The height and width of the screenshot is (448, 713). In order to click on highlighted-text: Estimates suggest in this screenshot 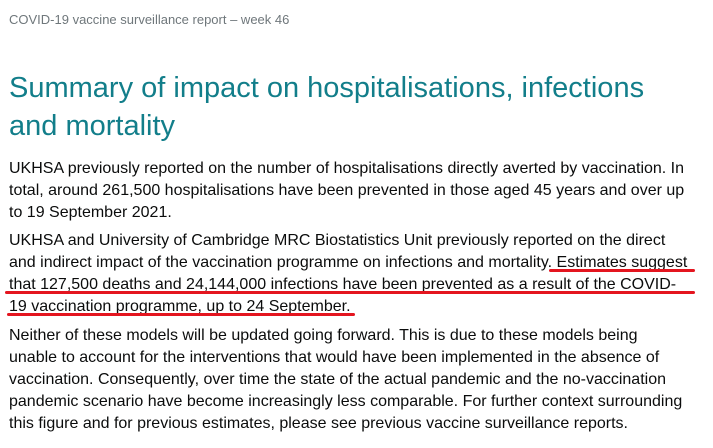, I will do `click(622, 262)`.